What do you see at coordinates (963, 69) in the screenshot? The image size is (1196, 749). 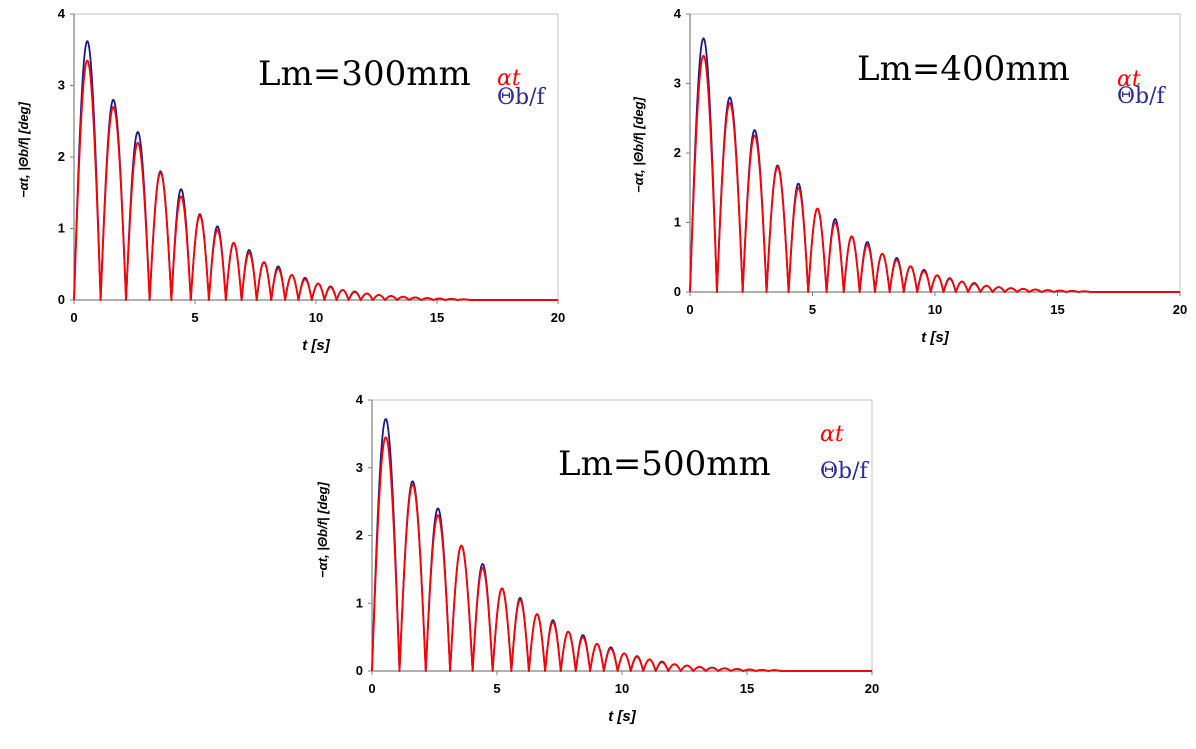 I see `panel-title: Lm=400mm` at bounding box center [963, 69].